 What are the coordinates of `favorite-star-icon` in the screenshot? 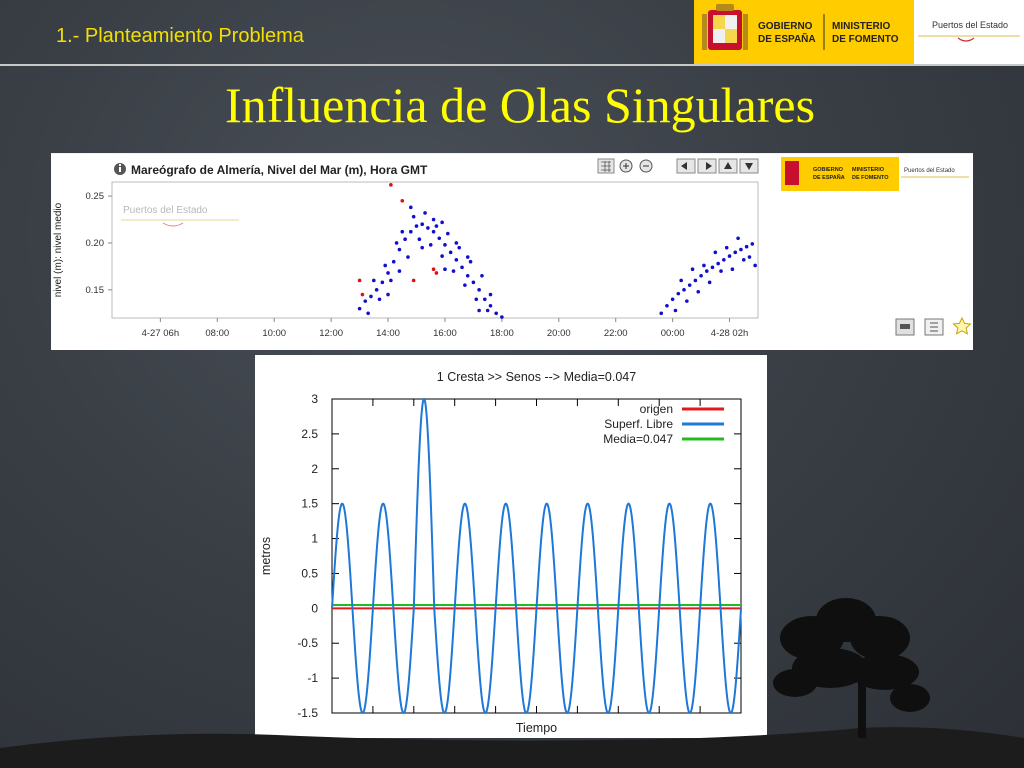 It's located at (962, 325).